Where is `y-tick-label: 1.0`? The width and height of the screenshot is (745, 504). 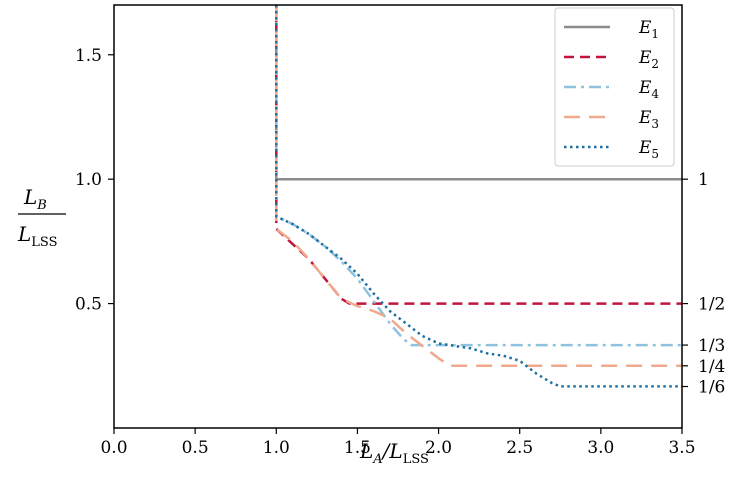
y-tick-label: 1.0 is located at coordinates (88, 180).